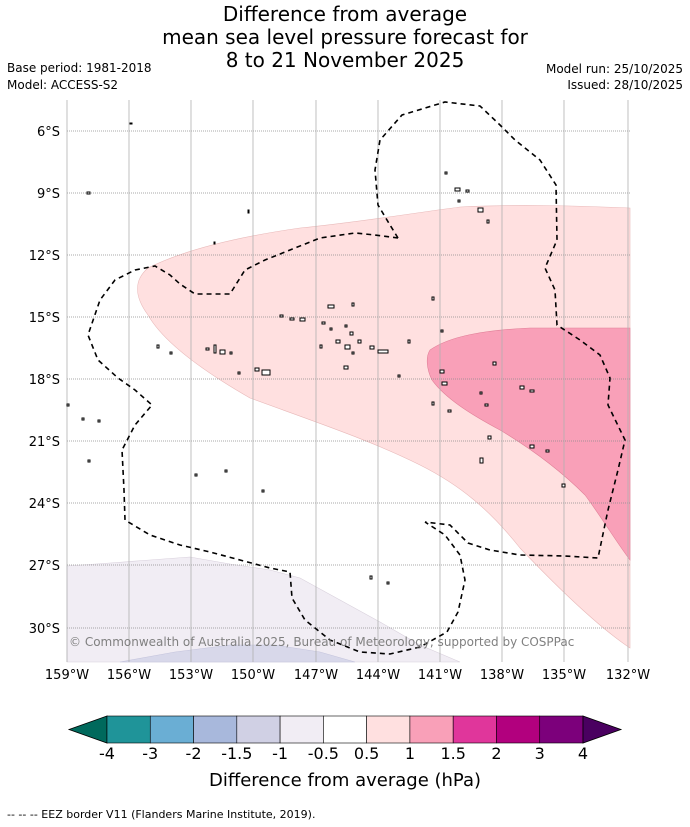 This screenshot has height=827, width=690. I want to click on lon-label: 156°W, so click(129, 675).